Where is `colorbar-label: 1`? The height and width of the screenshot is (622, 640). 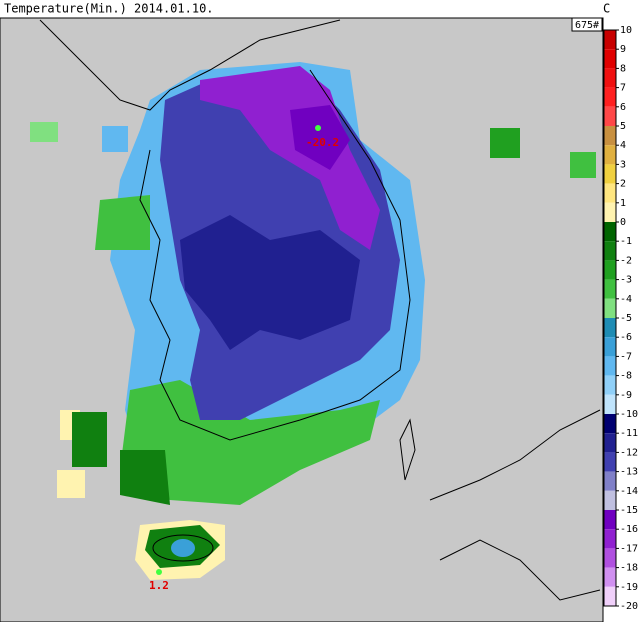
colorbar-label: 1 is located at coordinates (623, 203).